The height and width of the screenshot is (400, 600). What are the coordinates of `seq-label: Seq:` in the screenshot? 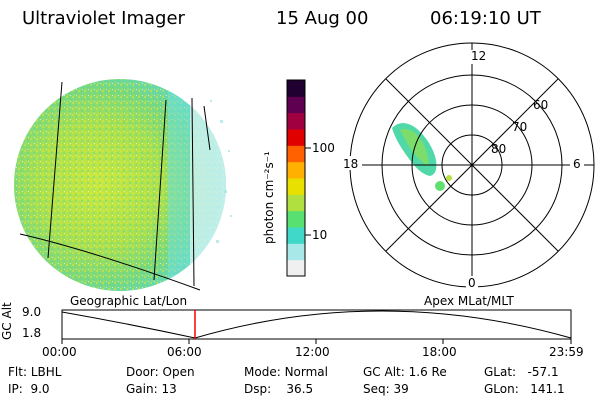 It's located at (376, 389).